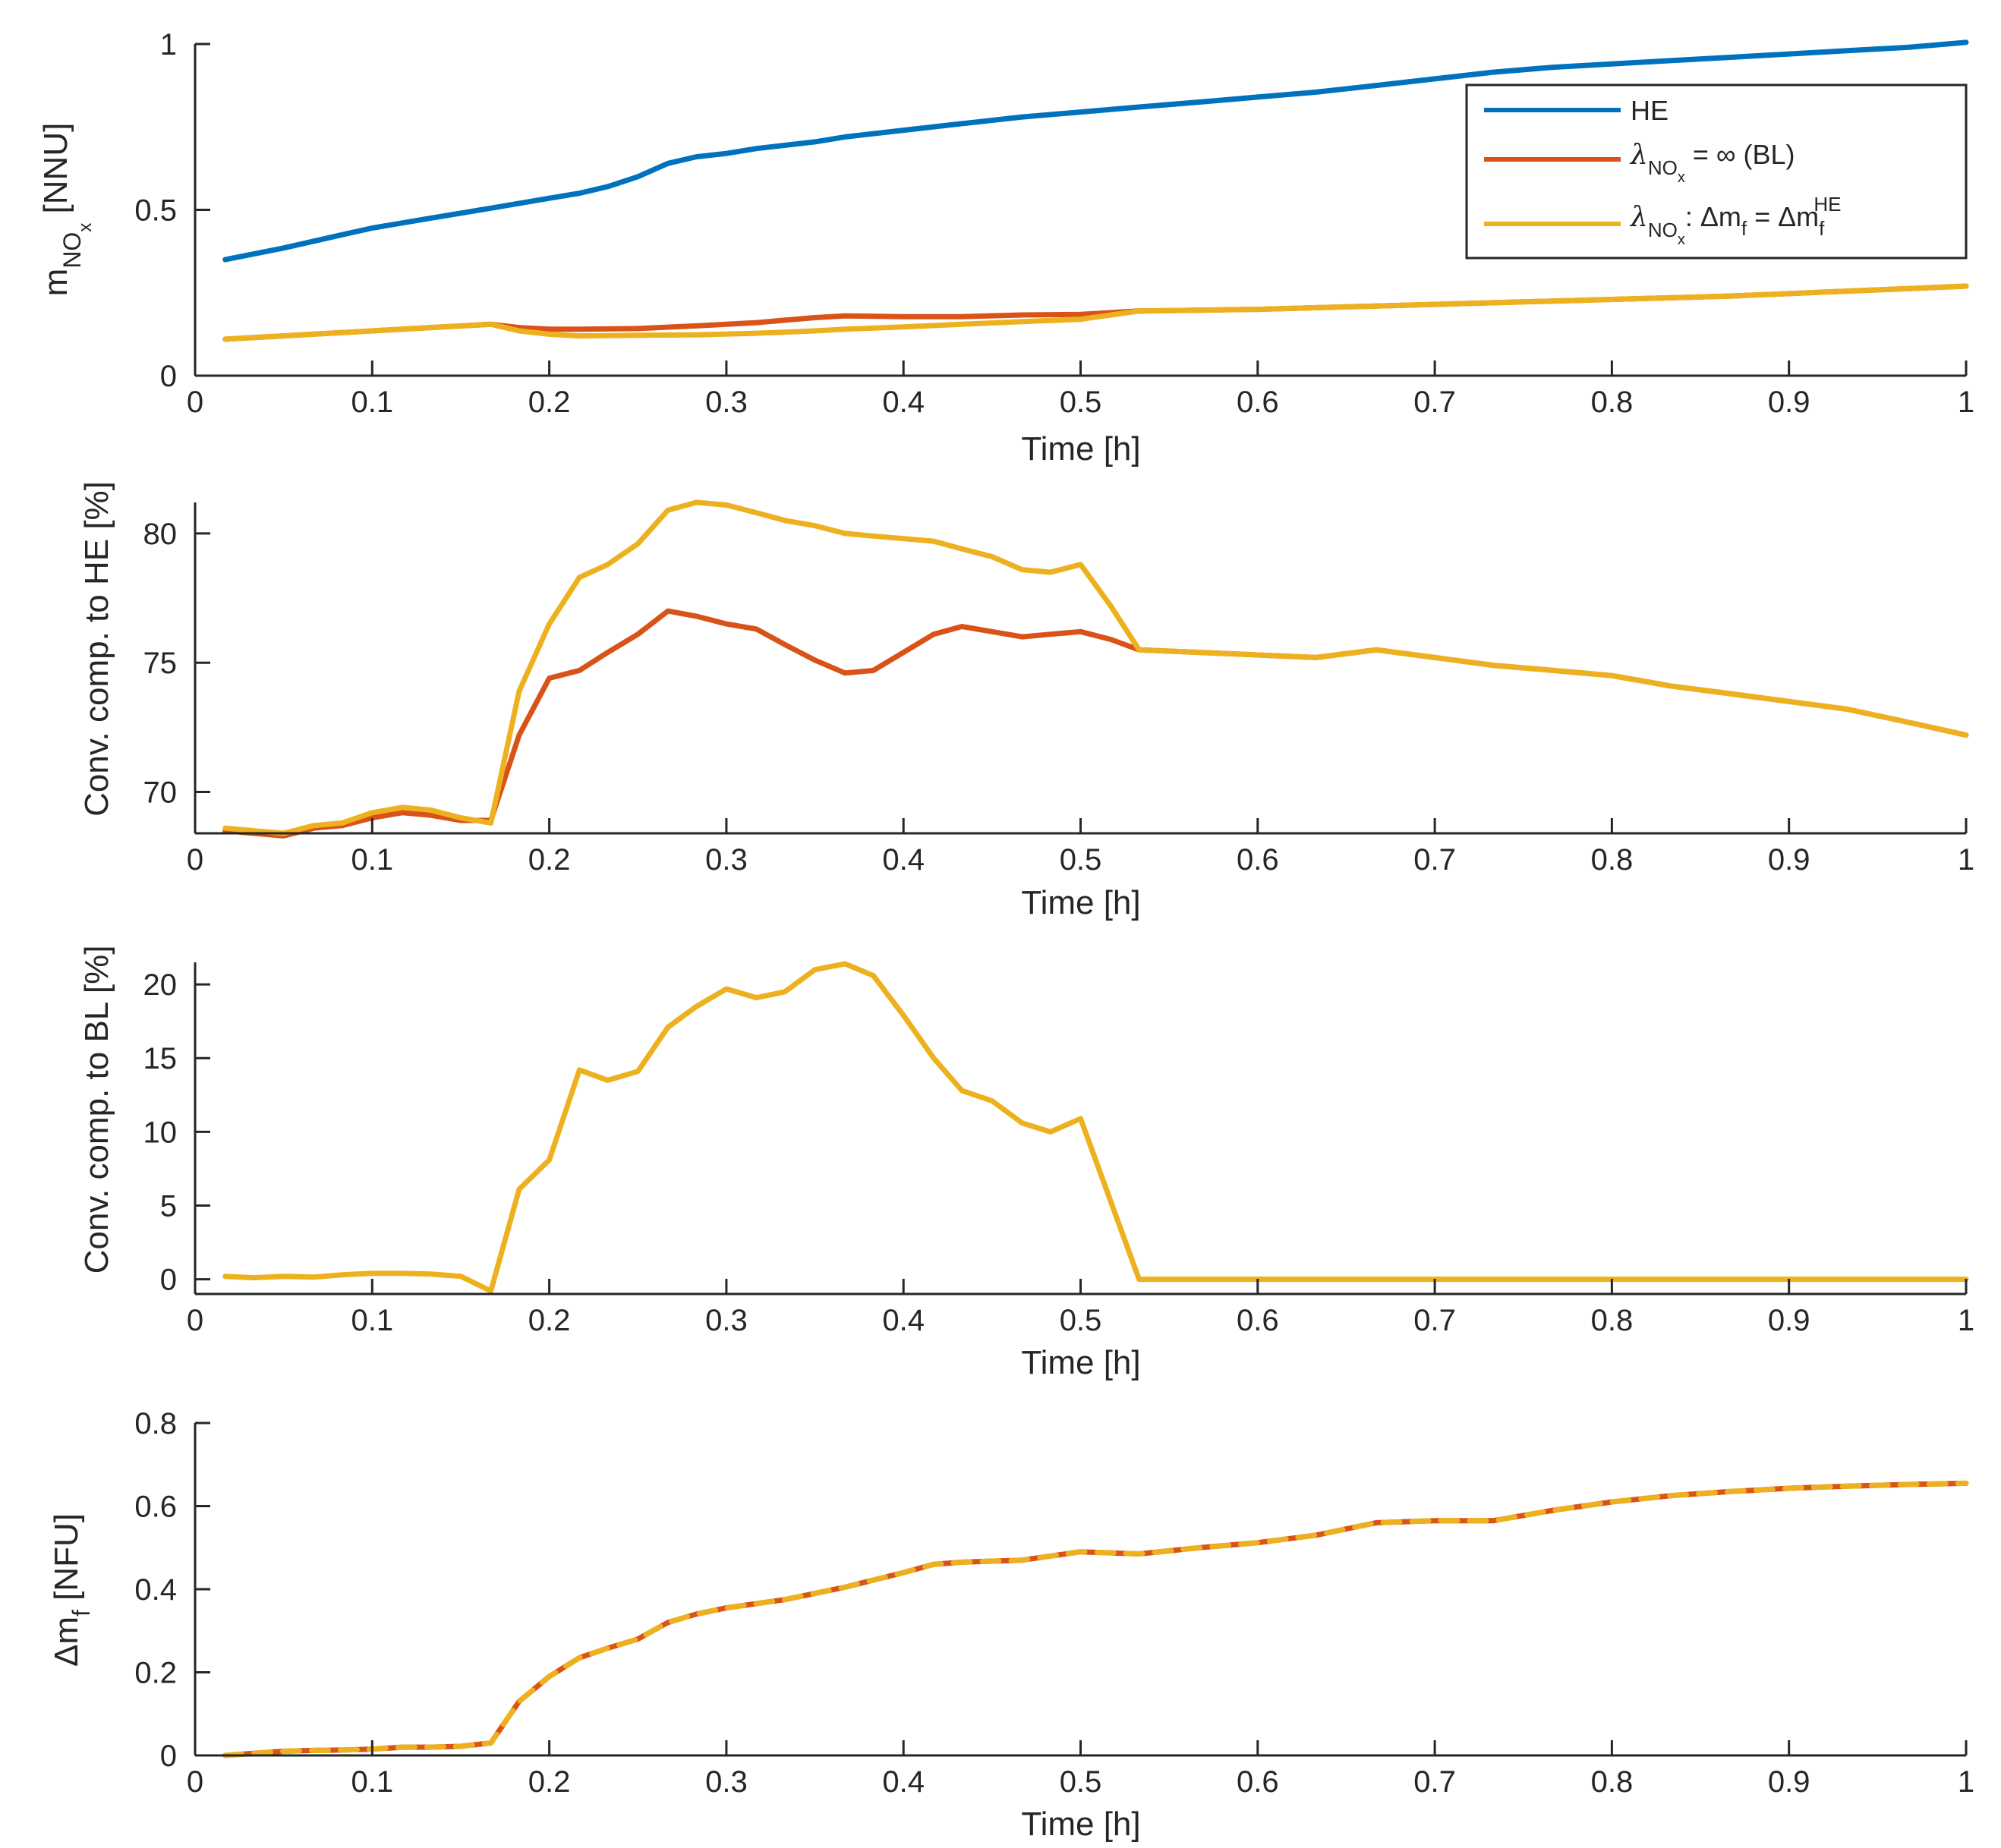 The width and height of the screenshot is (2001, 1848). Describe the element at coordinates (1650, 110) in the screenshot. I see `legend-label-he: HE` at that location.